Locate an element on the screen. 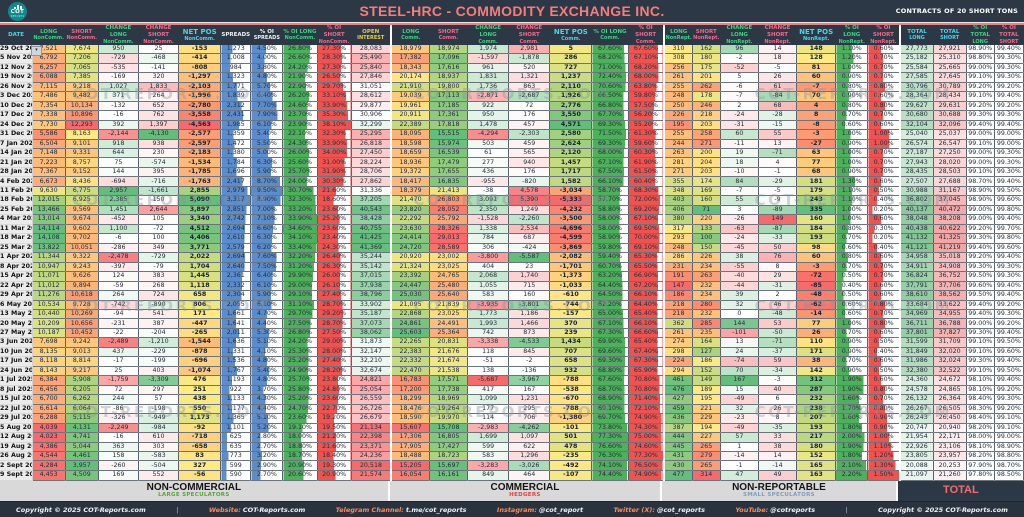 Image resolution: width=1024 pixels, height=517 pixels. pct-oi-spreads-cell: 6.10% is located at coordinates (267, 305).